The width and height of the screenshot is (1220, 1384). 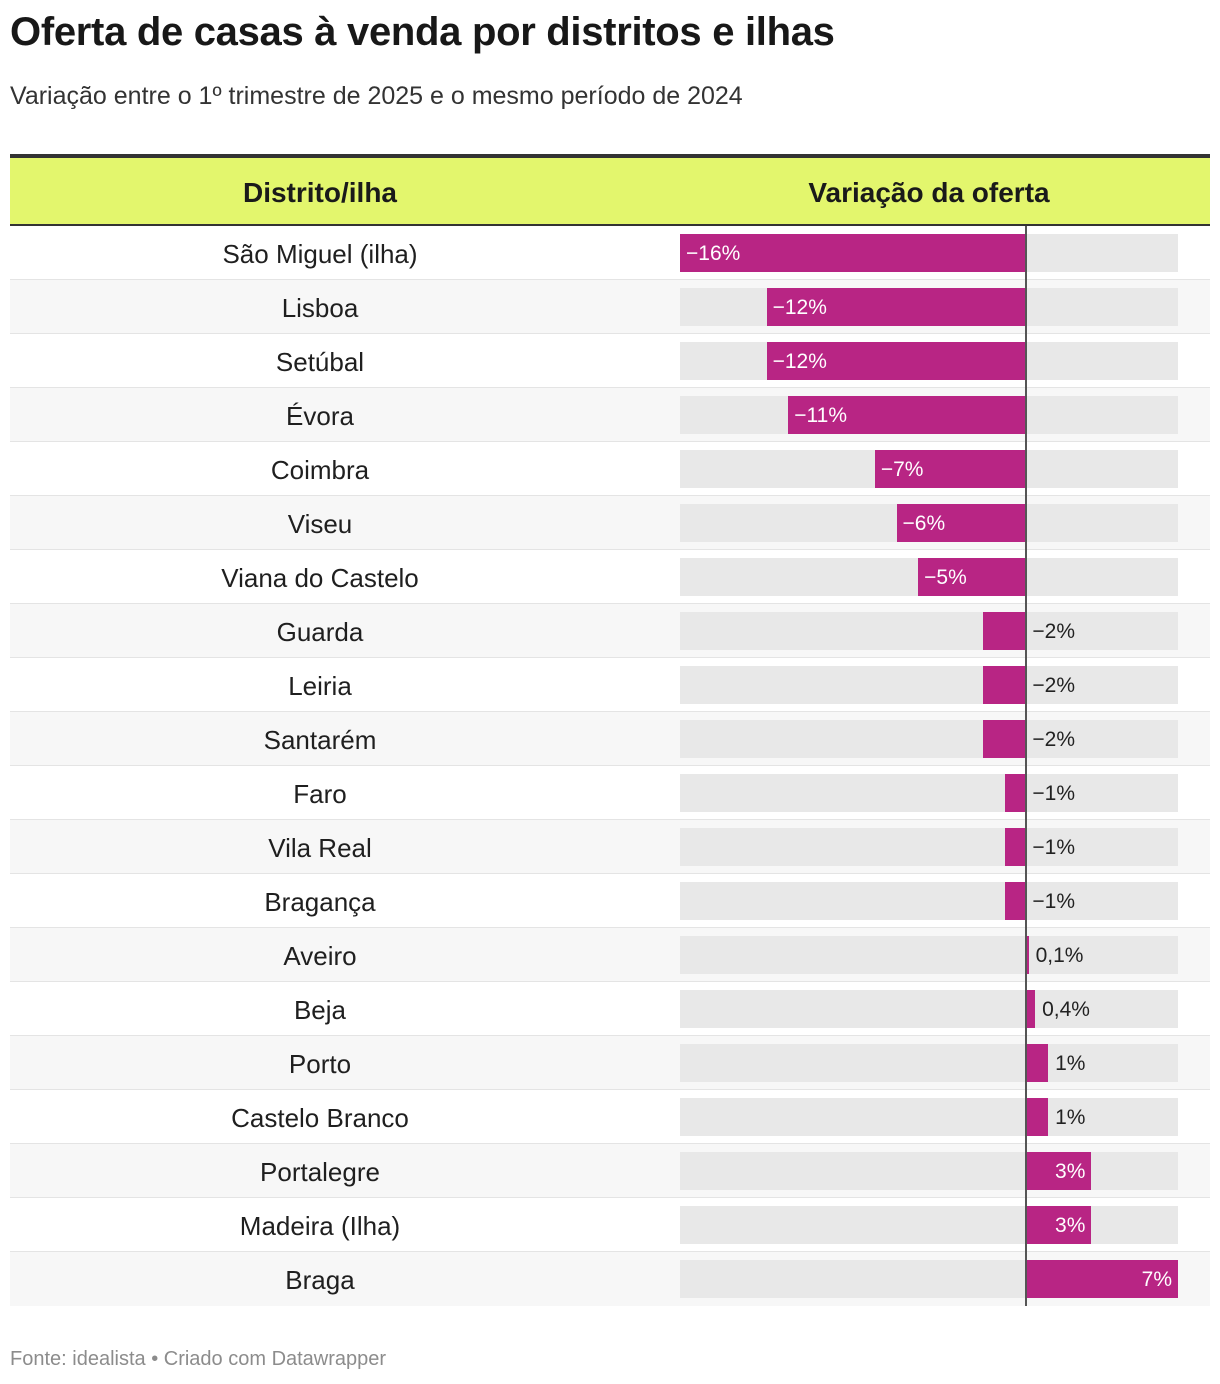 I want to click on row-label: Bragança, so click(x=320, y=902).